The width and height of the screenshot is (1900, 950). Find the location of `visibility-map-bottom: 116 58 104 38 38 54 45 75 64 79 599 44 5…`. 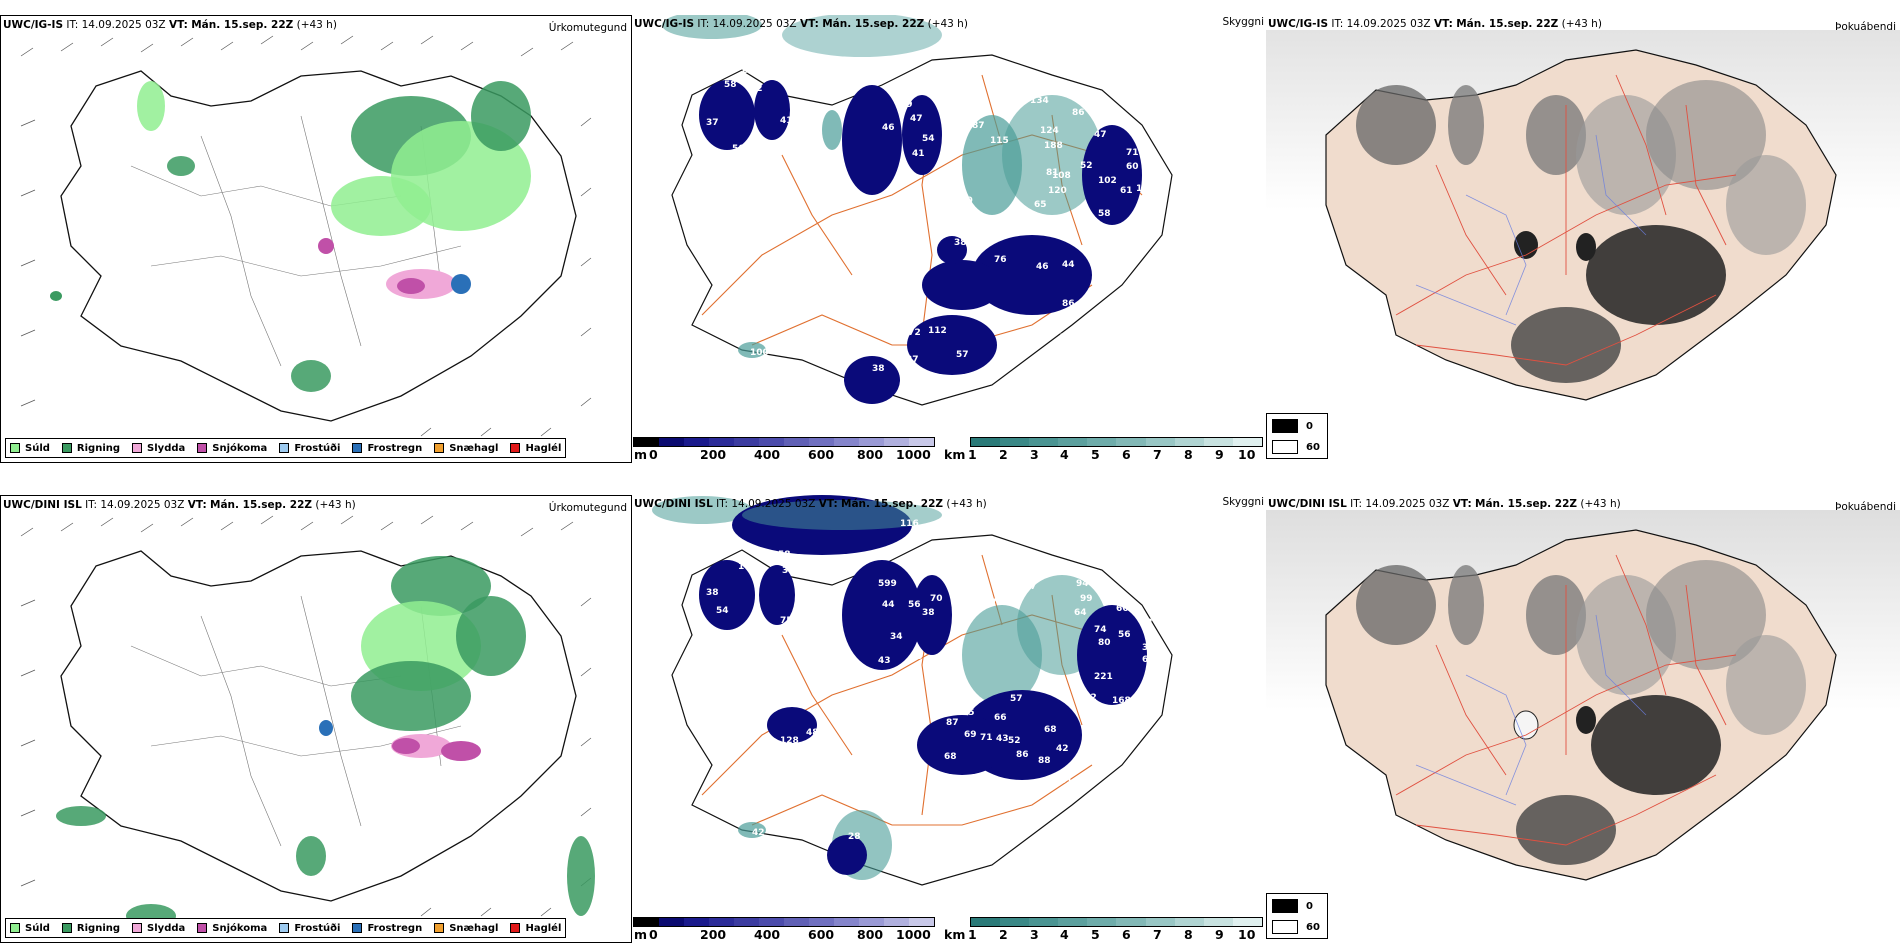

visibility-map-bottom: 116 58 104 38 38 54 45 75 64 79 599 44 5… is located at coordinates (924, 690).